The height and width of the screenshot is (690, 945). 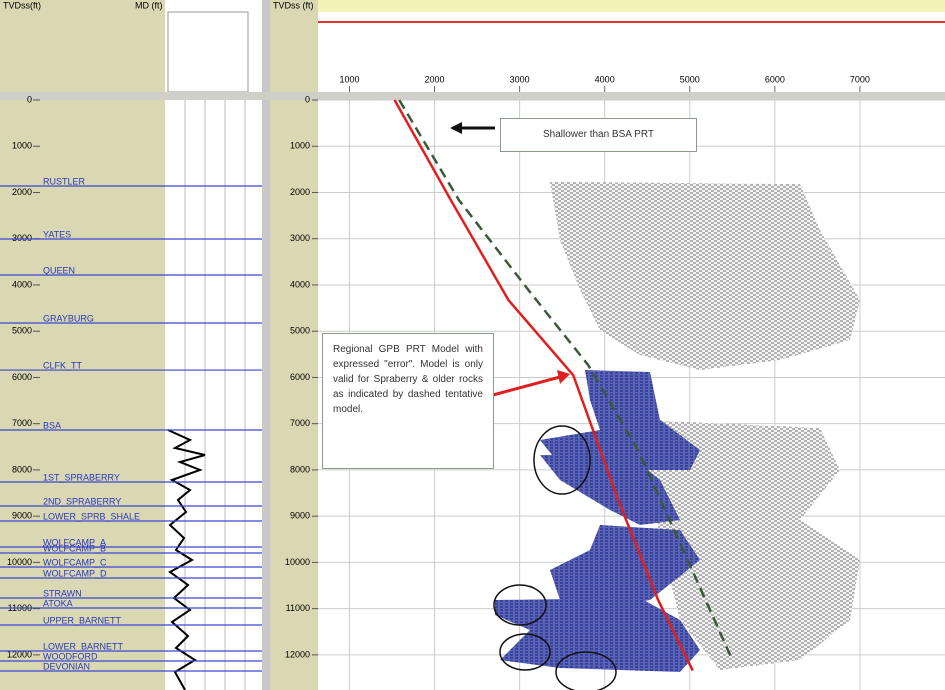 What do you see at coordinates (64, 181) in the screenshot?
I see `formation-name: RUSTLER` at bounding box center [64, 181].